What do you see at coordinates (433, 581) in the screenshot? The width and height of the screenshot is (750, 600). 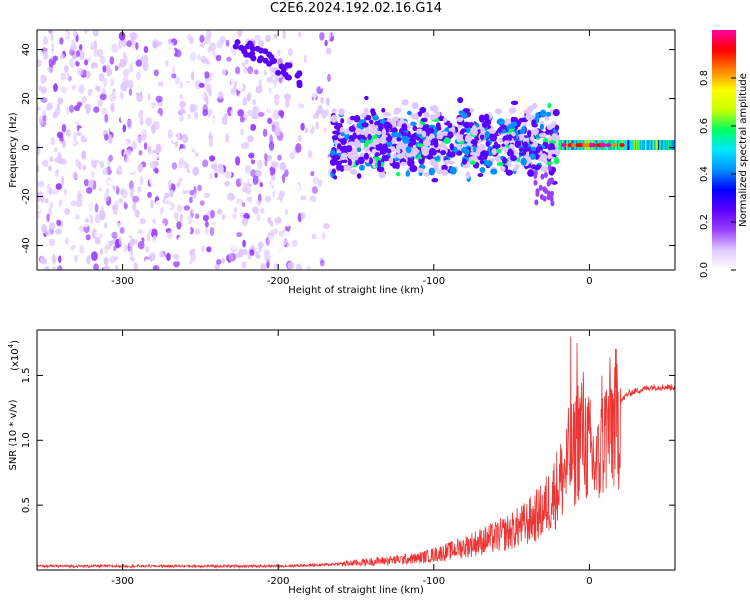 I see `x-tick-label: -100` at bounding box center [433, 581].